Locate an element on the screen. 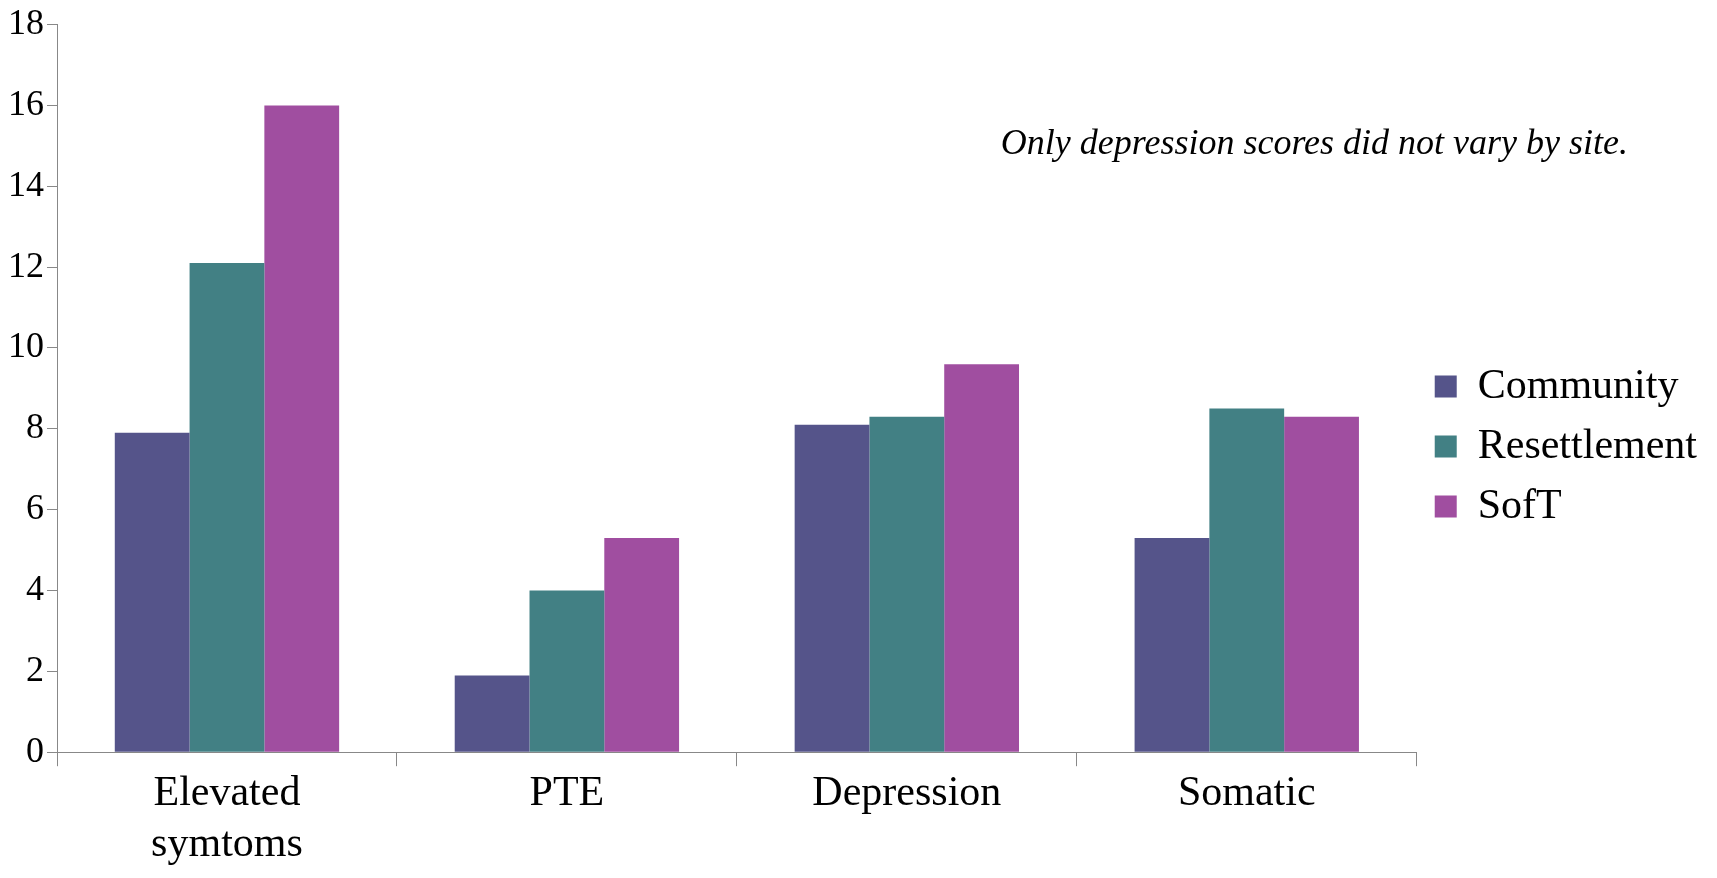 This screenshot has height=878, width=1717. y-tick-label: 14 is located at coordinates (26, 183).